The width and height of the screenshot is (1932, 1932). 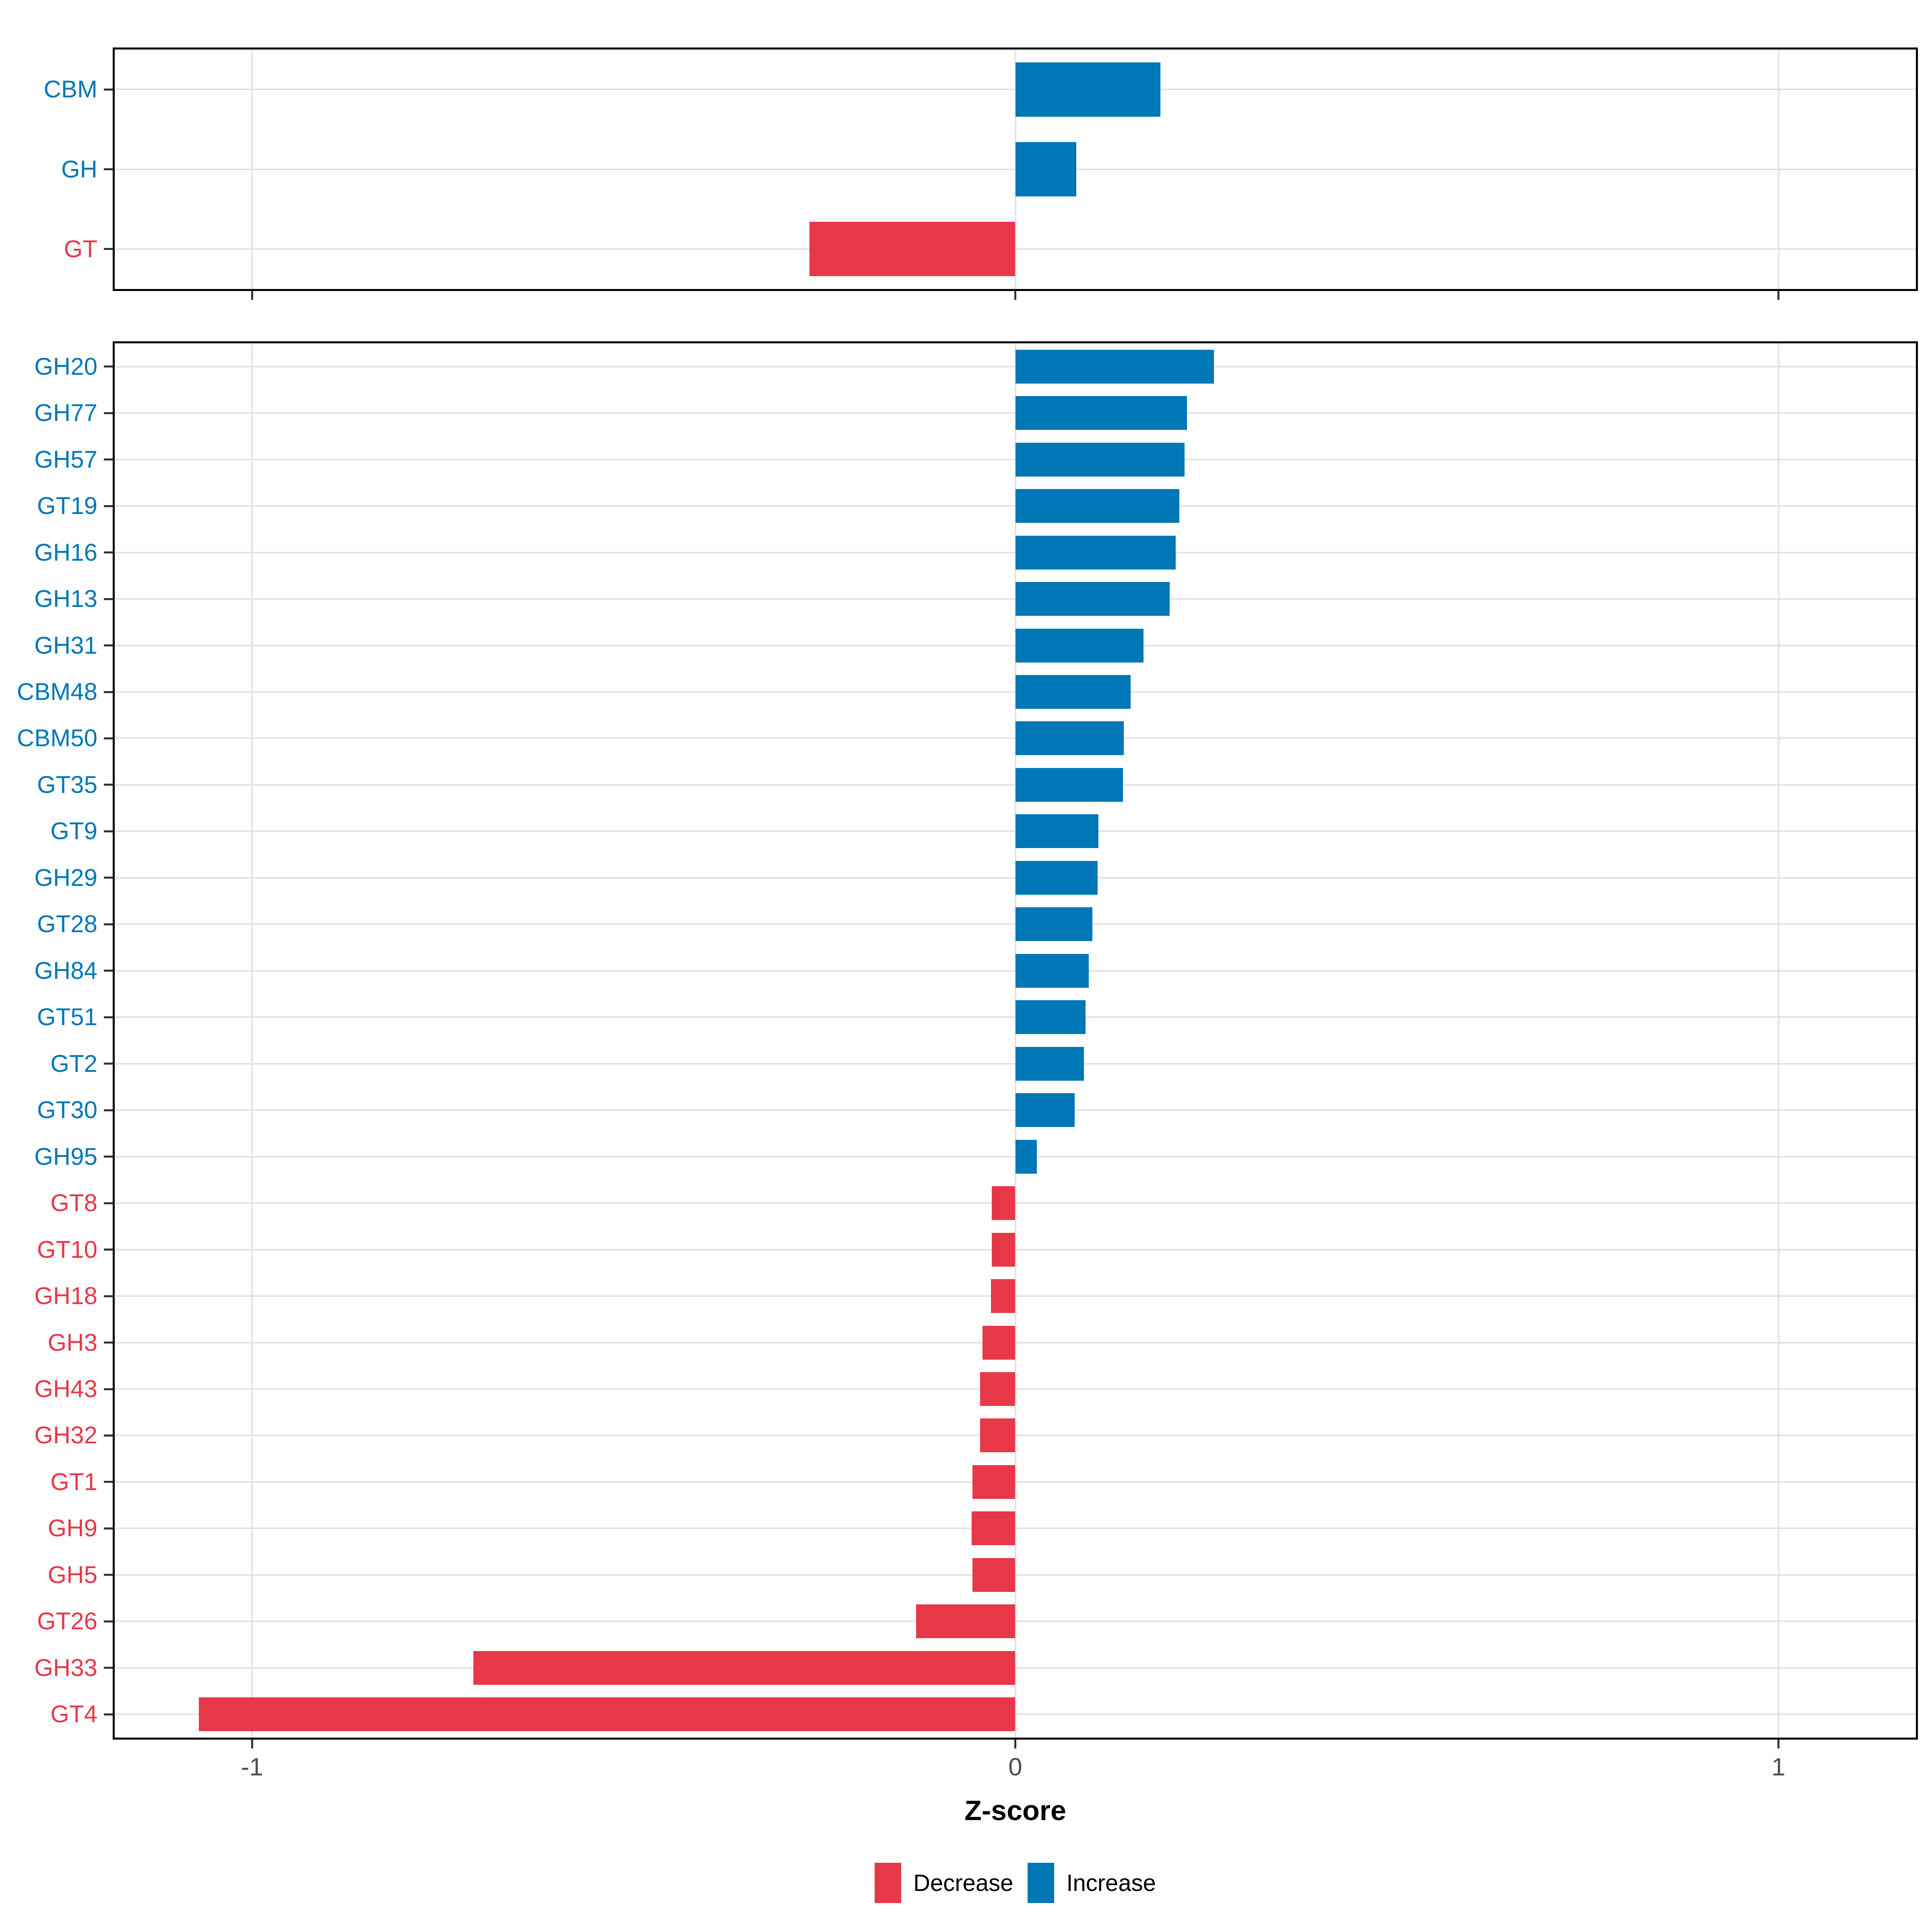 I want to click on bar-GH43, so click(x=998, y=1389).